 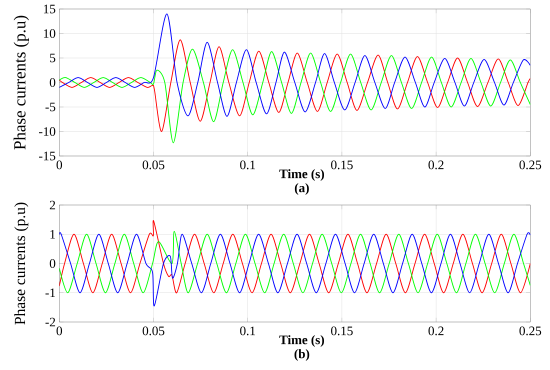 I want to click on y-tick-label: 2, so click(x=53, y=205).